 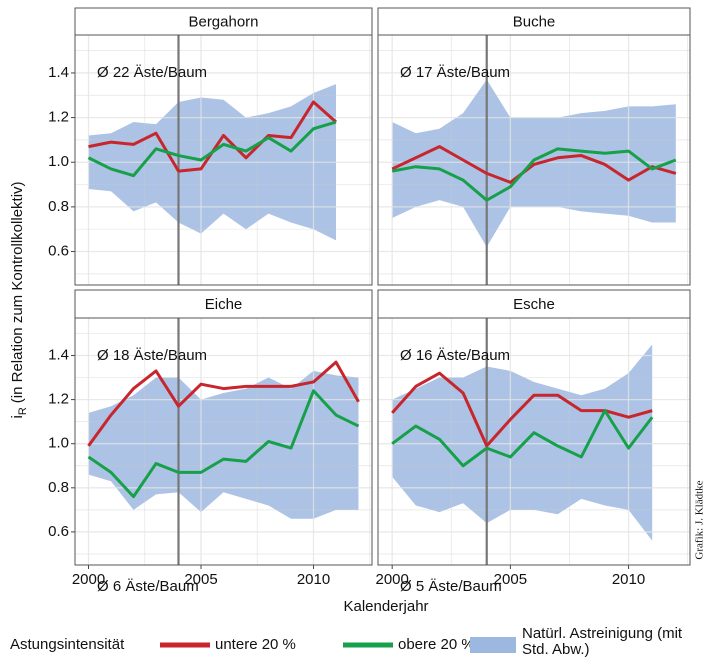 What do you see at coordinates (67, 644) in the screenshot?
I see `legend-title: Astungsintensität` at bounding box center [67, 644].